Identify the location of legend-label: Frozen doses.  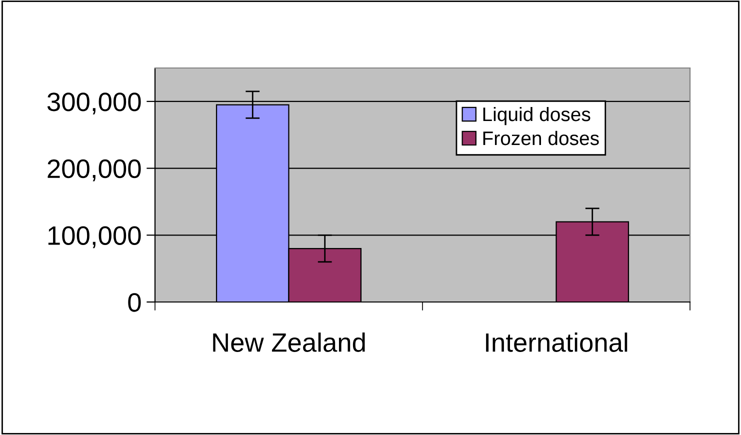
(541, 138).